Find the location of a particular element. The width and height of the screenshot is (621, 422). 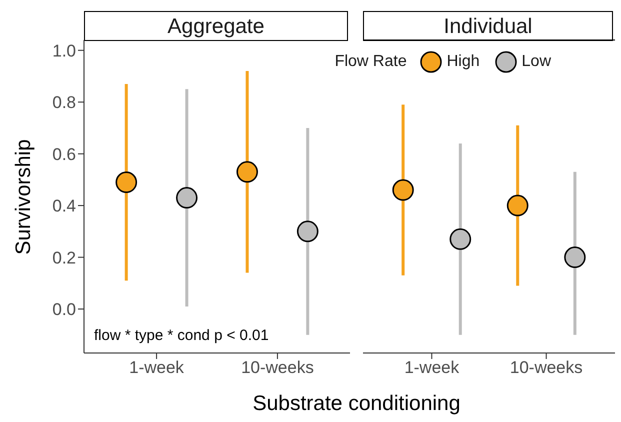

y-axis-title: Survivorship is located at coordinates (24, 196).